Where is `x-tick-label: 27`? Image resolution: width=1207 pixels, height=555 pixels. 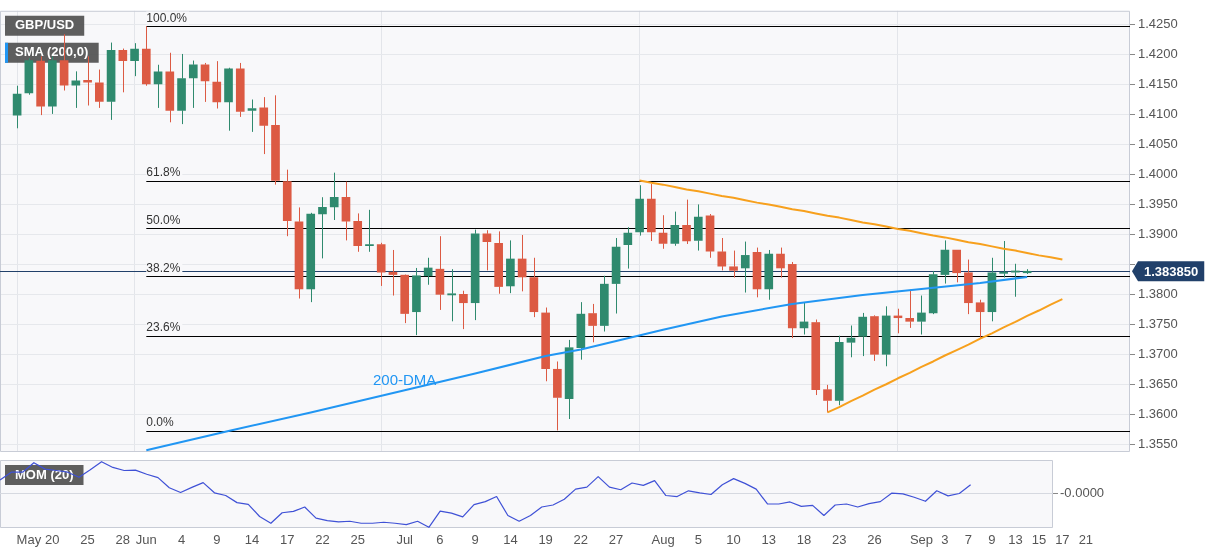
x-tick-label: 27 is located at coordinates (616, 540).